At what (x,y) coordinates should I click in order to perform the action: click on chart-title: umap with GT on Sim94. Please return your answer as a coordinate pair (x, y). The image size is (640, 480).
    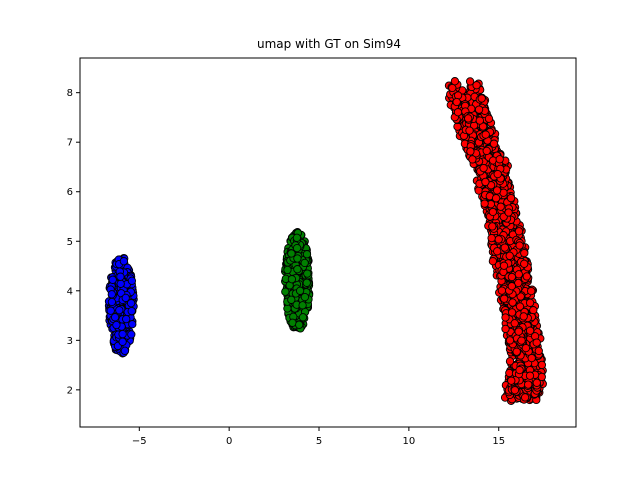
    Looking at the image, I should click on (329, 44).